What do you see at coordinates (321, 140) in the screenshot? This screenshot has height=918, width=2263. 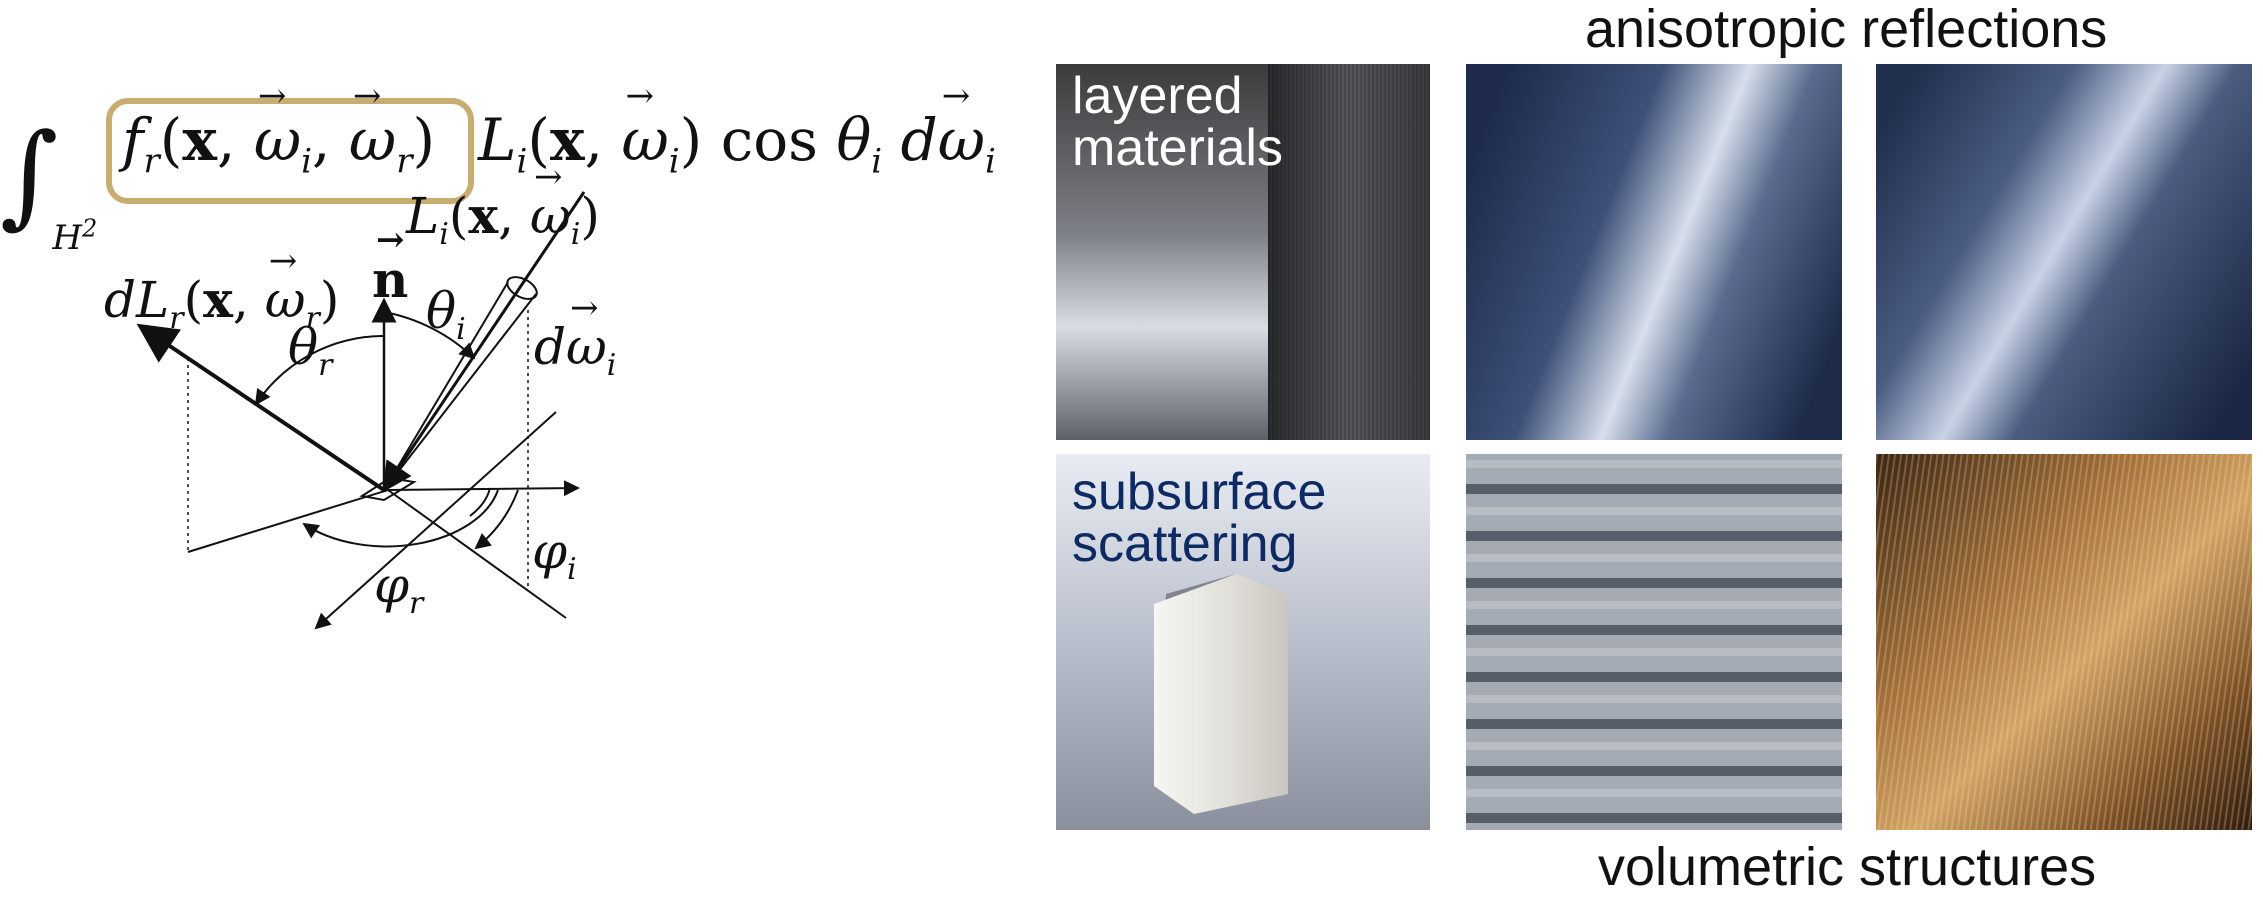 I see `brdf-comma2: ,` at bounding box center [321, 140].